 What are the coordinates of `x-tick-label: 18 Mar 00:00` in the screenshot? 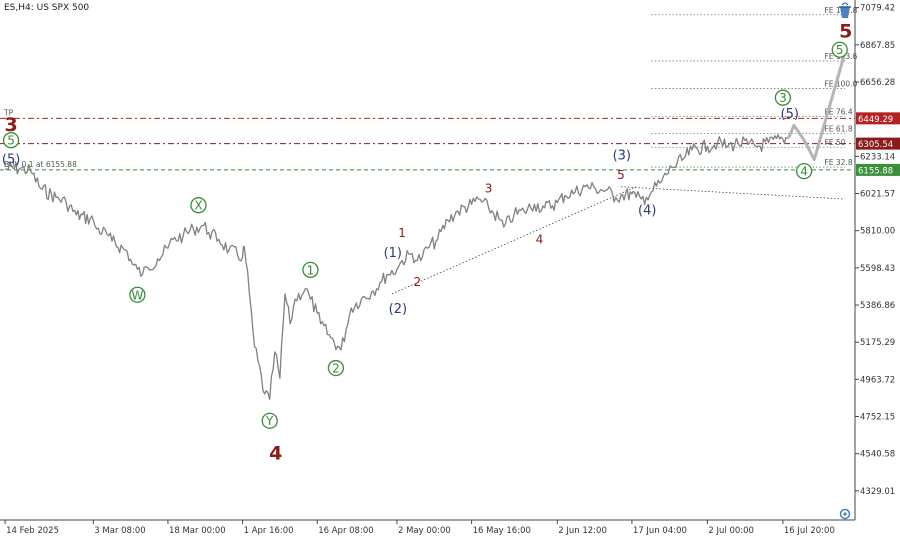 It's located at (197, 531).